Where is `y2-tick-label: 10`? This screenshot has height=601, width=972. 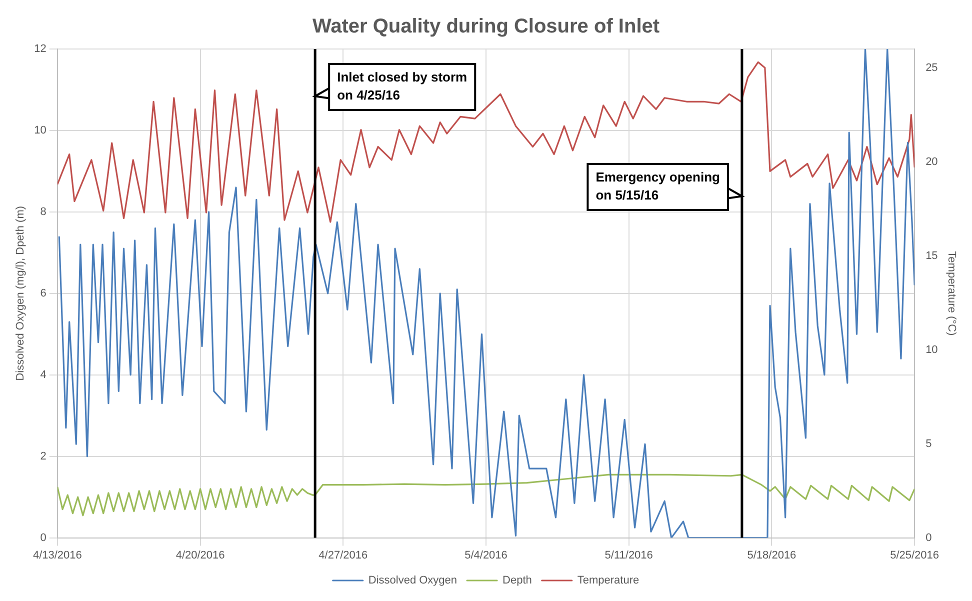 y2-tick-label: 10 is located at coordinates (932, 350).